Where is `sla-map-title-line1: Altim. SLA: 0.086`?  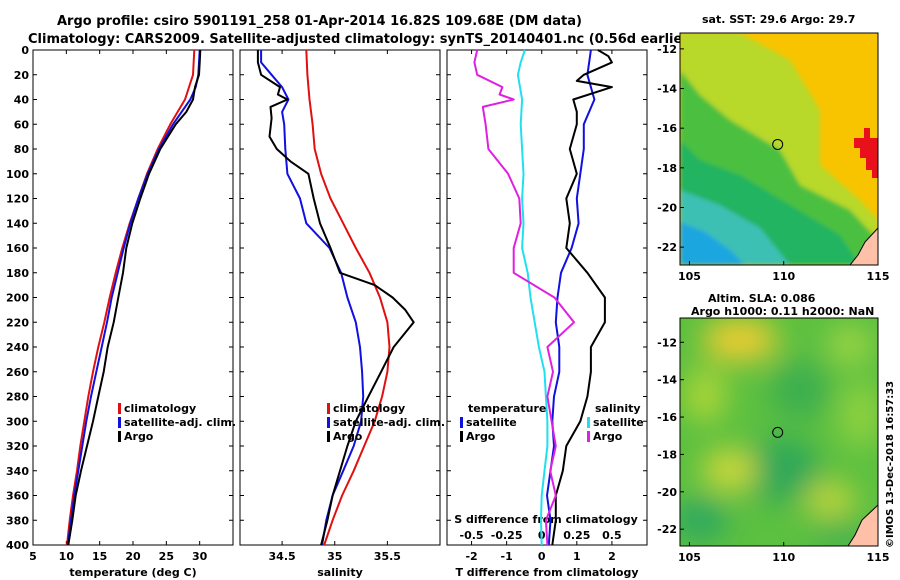
sla-map-title-line1: Altim. SLA: 0.086 is located at coordinates (762, 298).